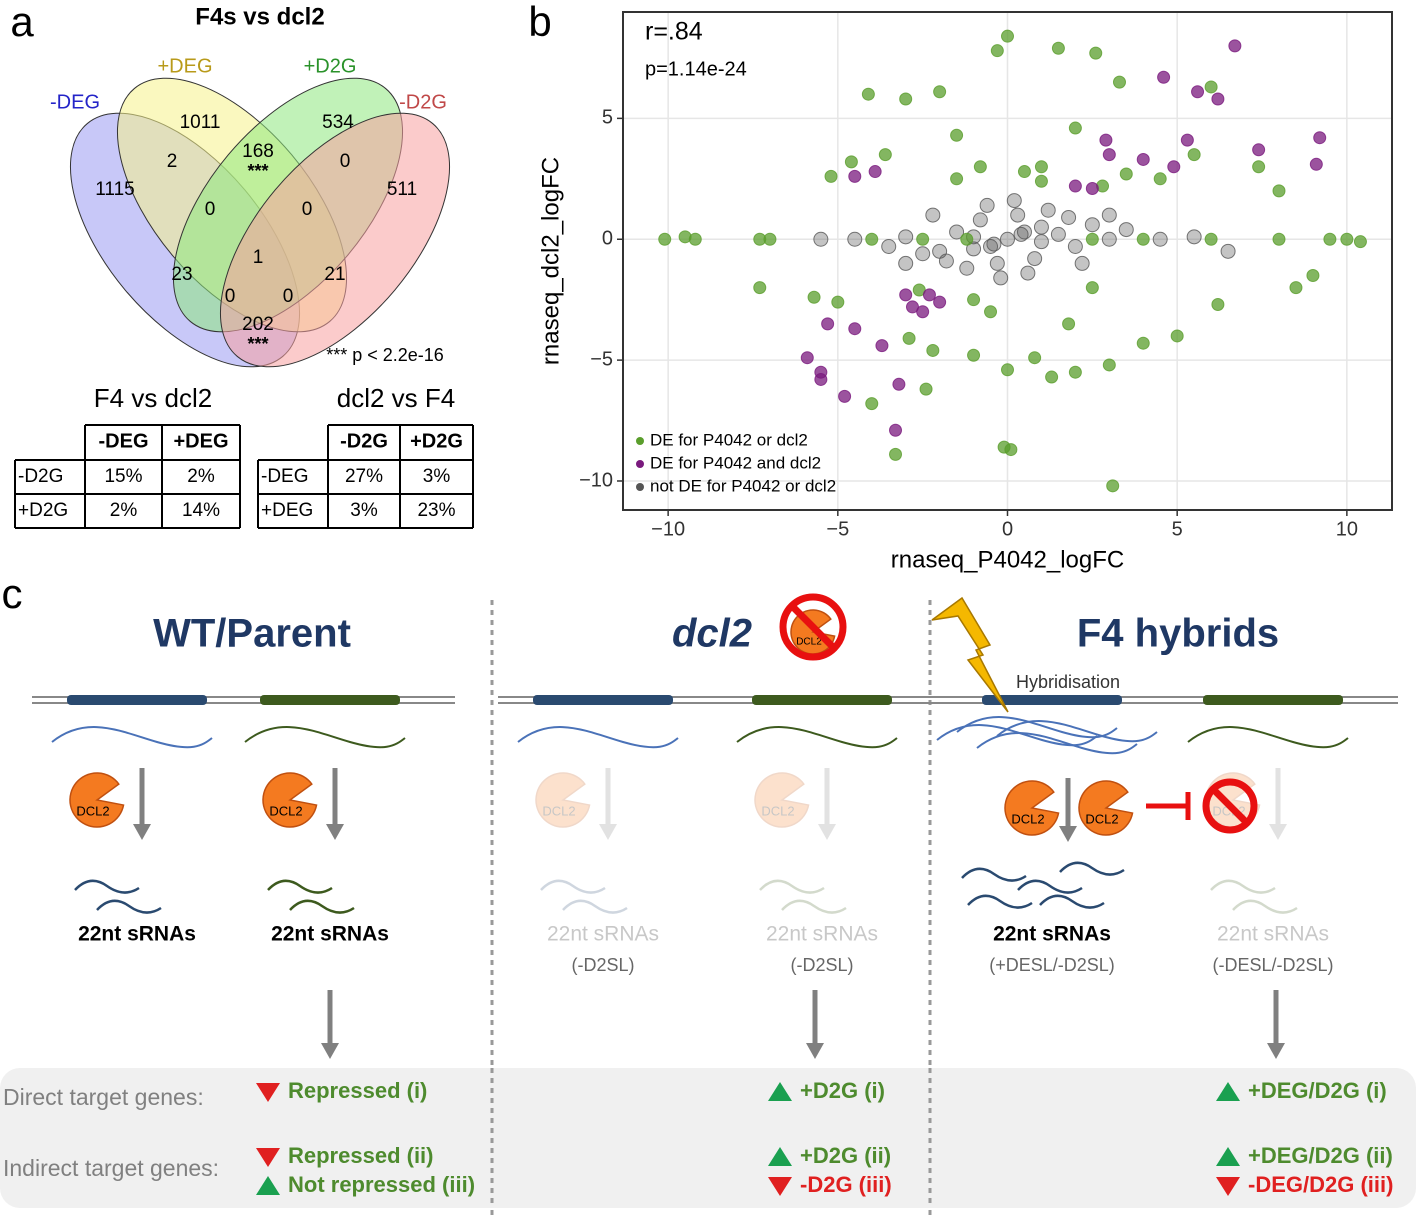 Image resolution: width=1416 pixels, height=1220 pixels. I want to click on no-sign-bar, so click(813, 627).